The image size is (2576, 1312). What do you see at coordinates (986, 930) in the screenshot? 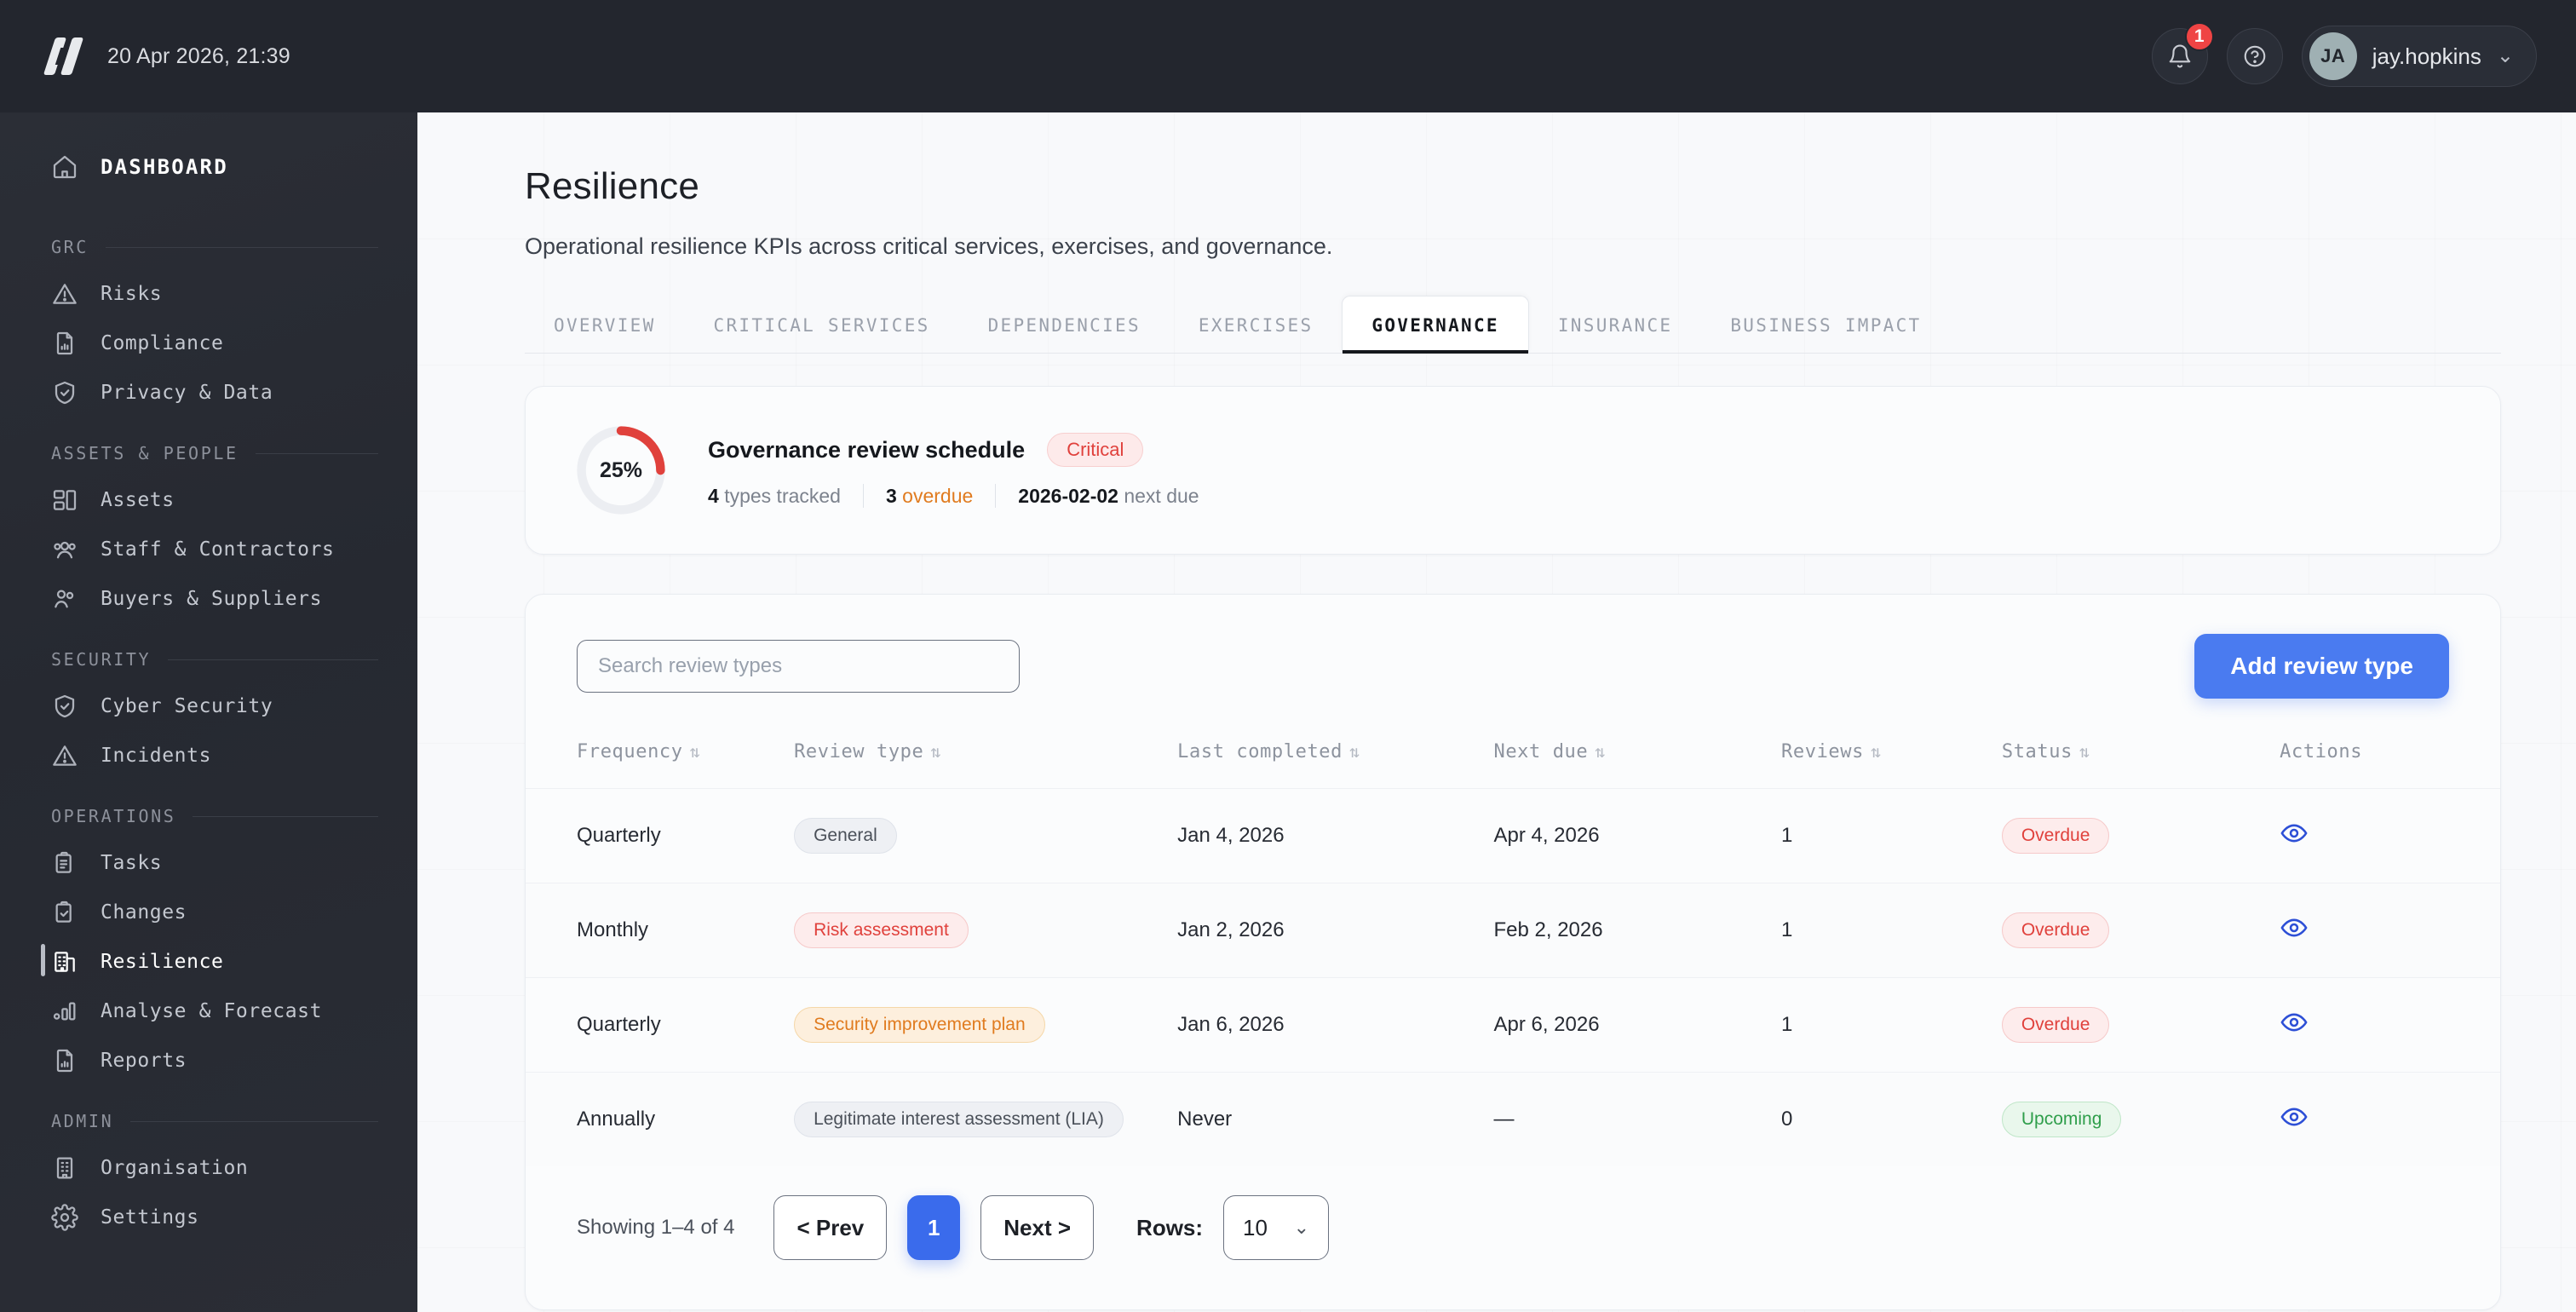
I see `cell-review-type: Risk assessment` at bounding box center [986, 930].